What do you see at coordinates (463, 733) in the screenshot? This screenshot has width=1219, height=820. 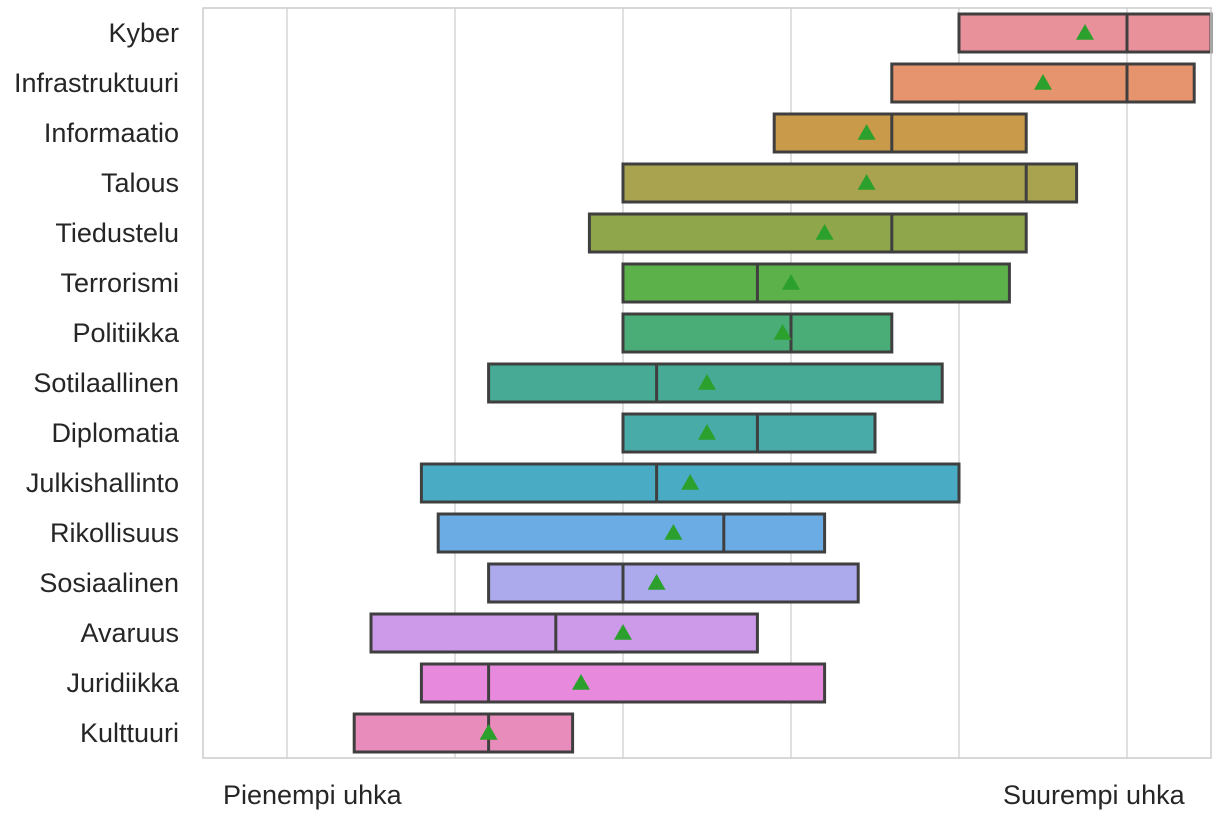 I see `box-kulttuuri` at bounding box center [463, 733].